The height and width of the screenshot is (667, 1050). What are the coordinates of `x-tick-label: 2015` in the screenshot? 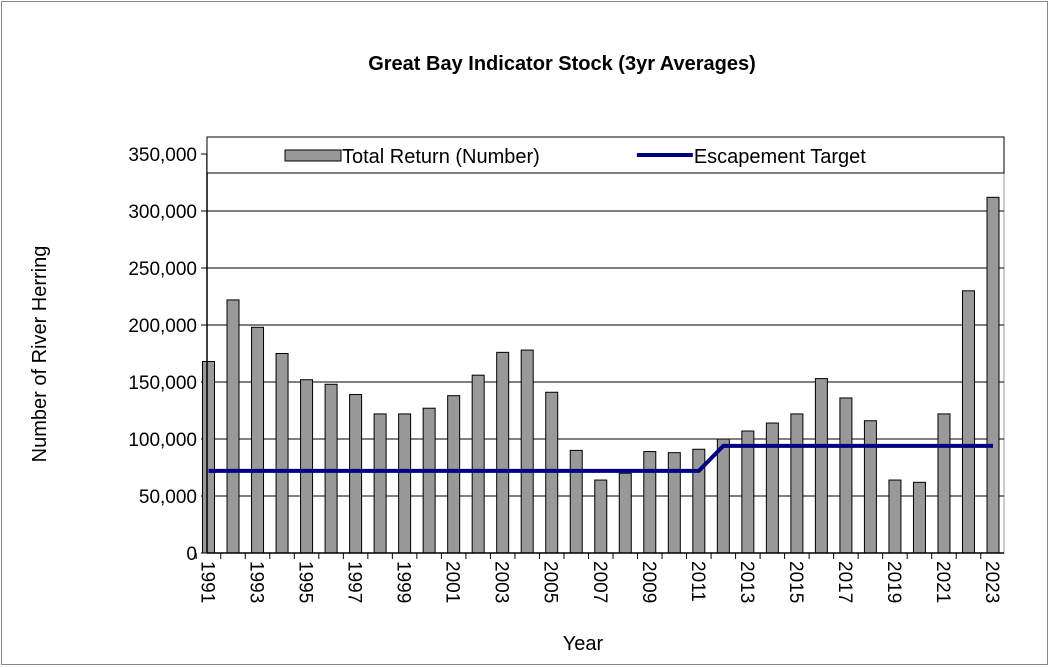 It's located at (795, 582).